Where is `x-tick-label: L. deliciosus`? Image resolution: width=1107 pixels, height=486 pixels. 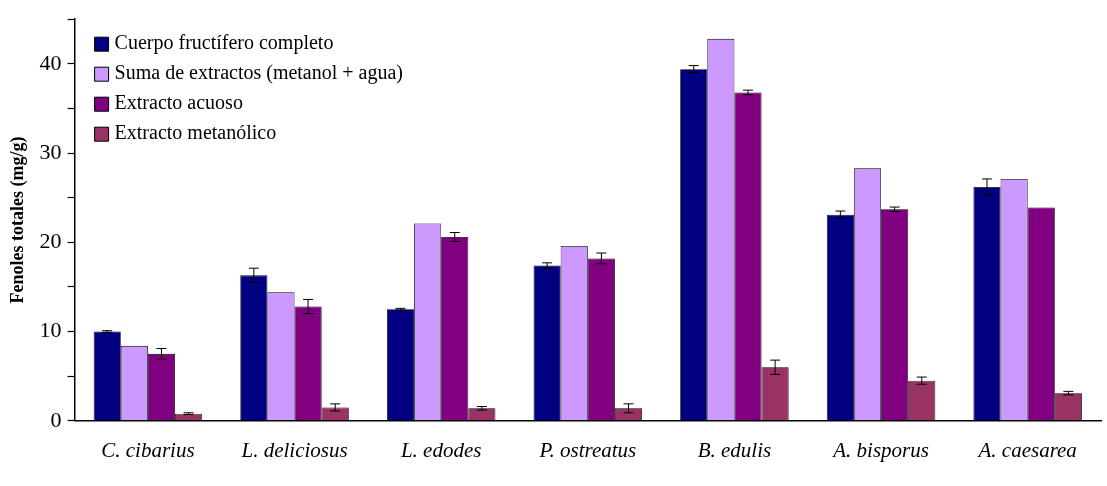
x-tick-label: L. deliciosus is located at coordinates (294, 449).